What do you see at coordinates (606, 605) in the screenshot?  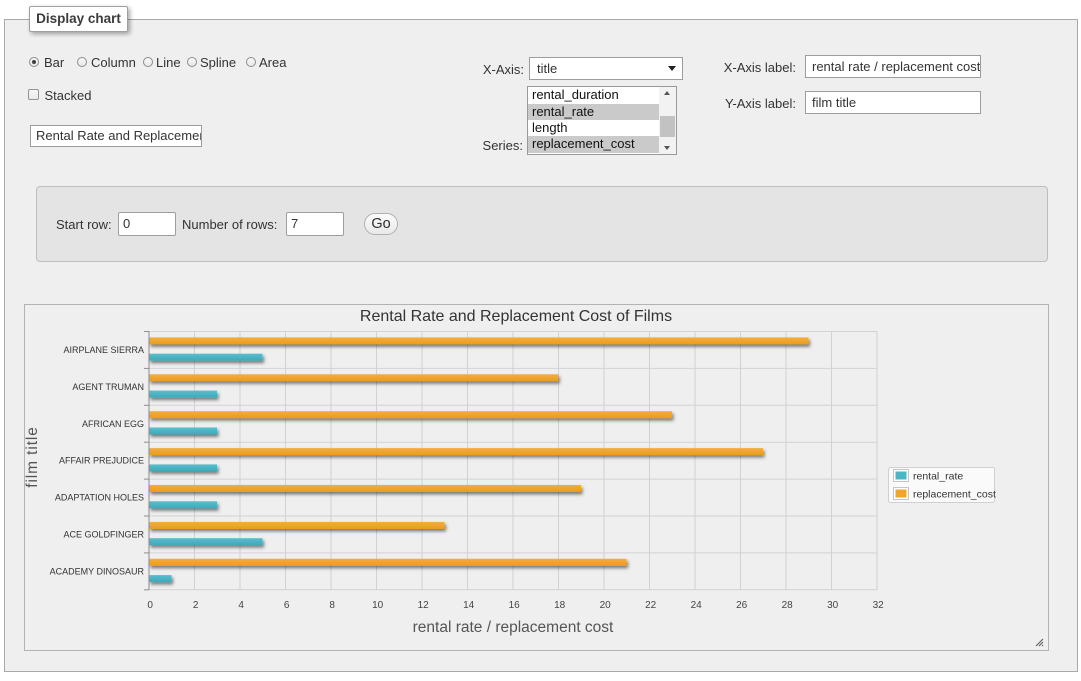 I see `svg-text: 20` at bounding box center [606, 605].